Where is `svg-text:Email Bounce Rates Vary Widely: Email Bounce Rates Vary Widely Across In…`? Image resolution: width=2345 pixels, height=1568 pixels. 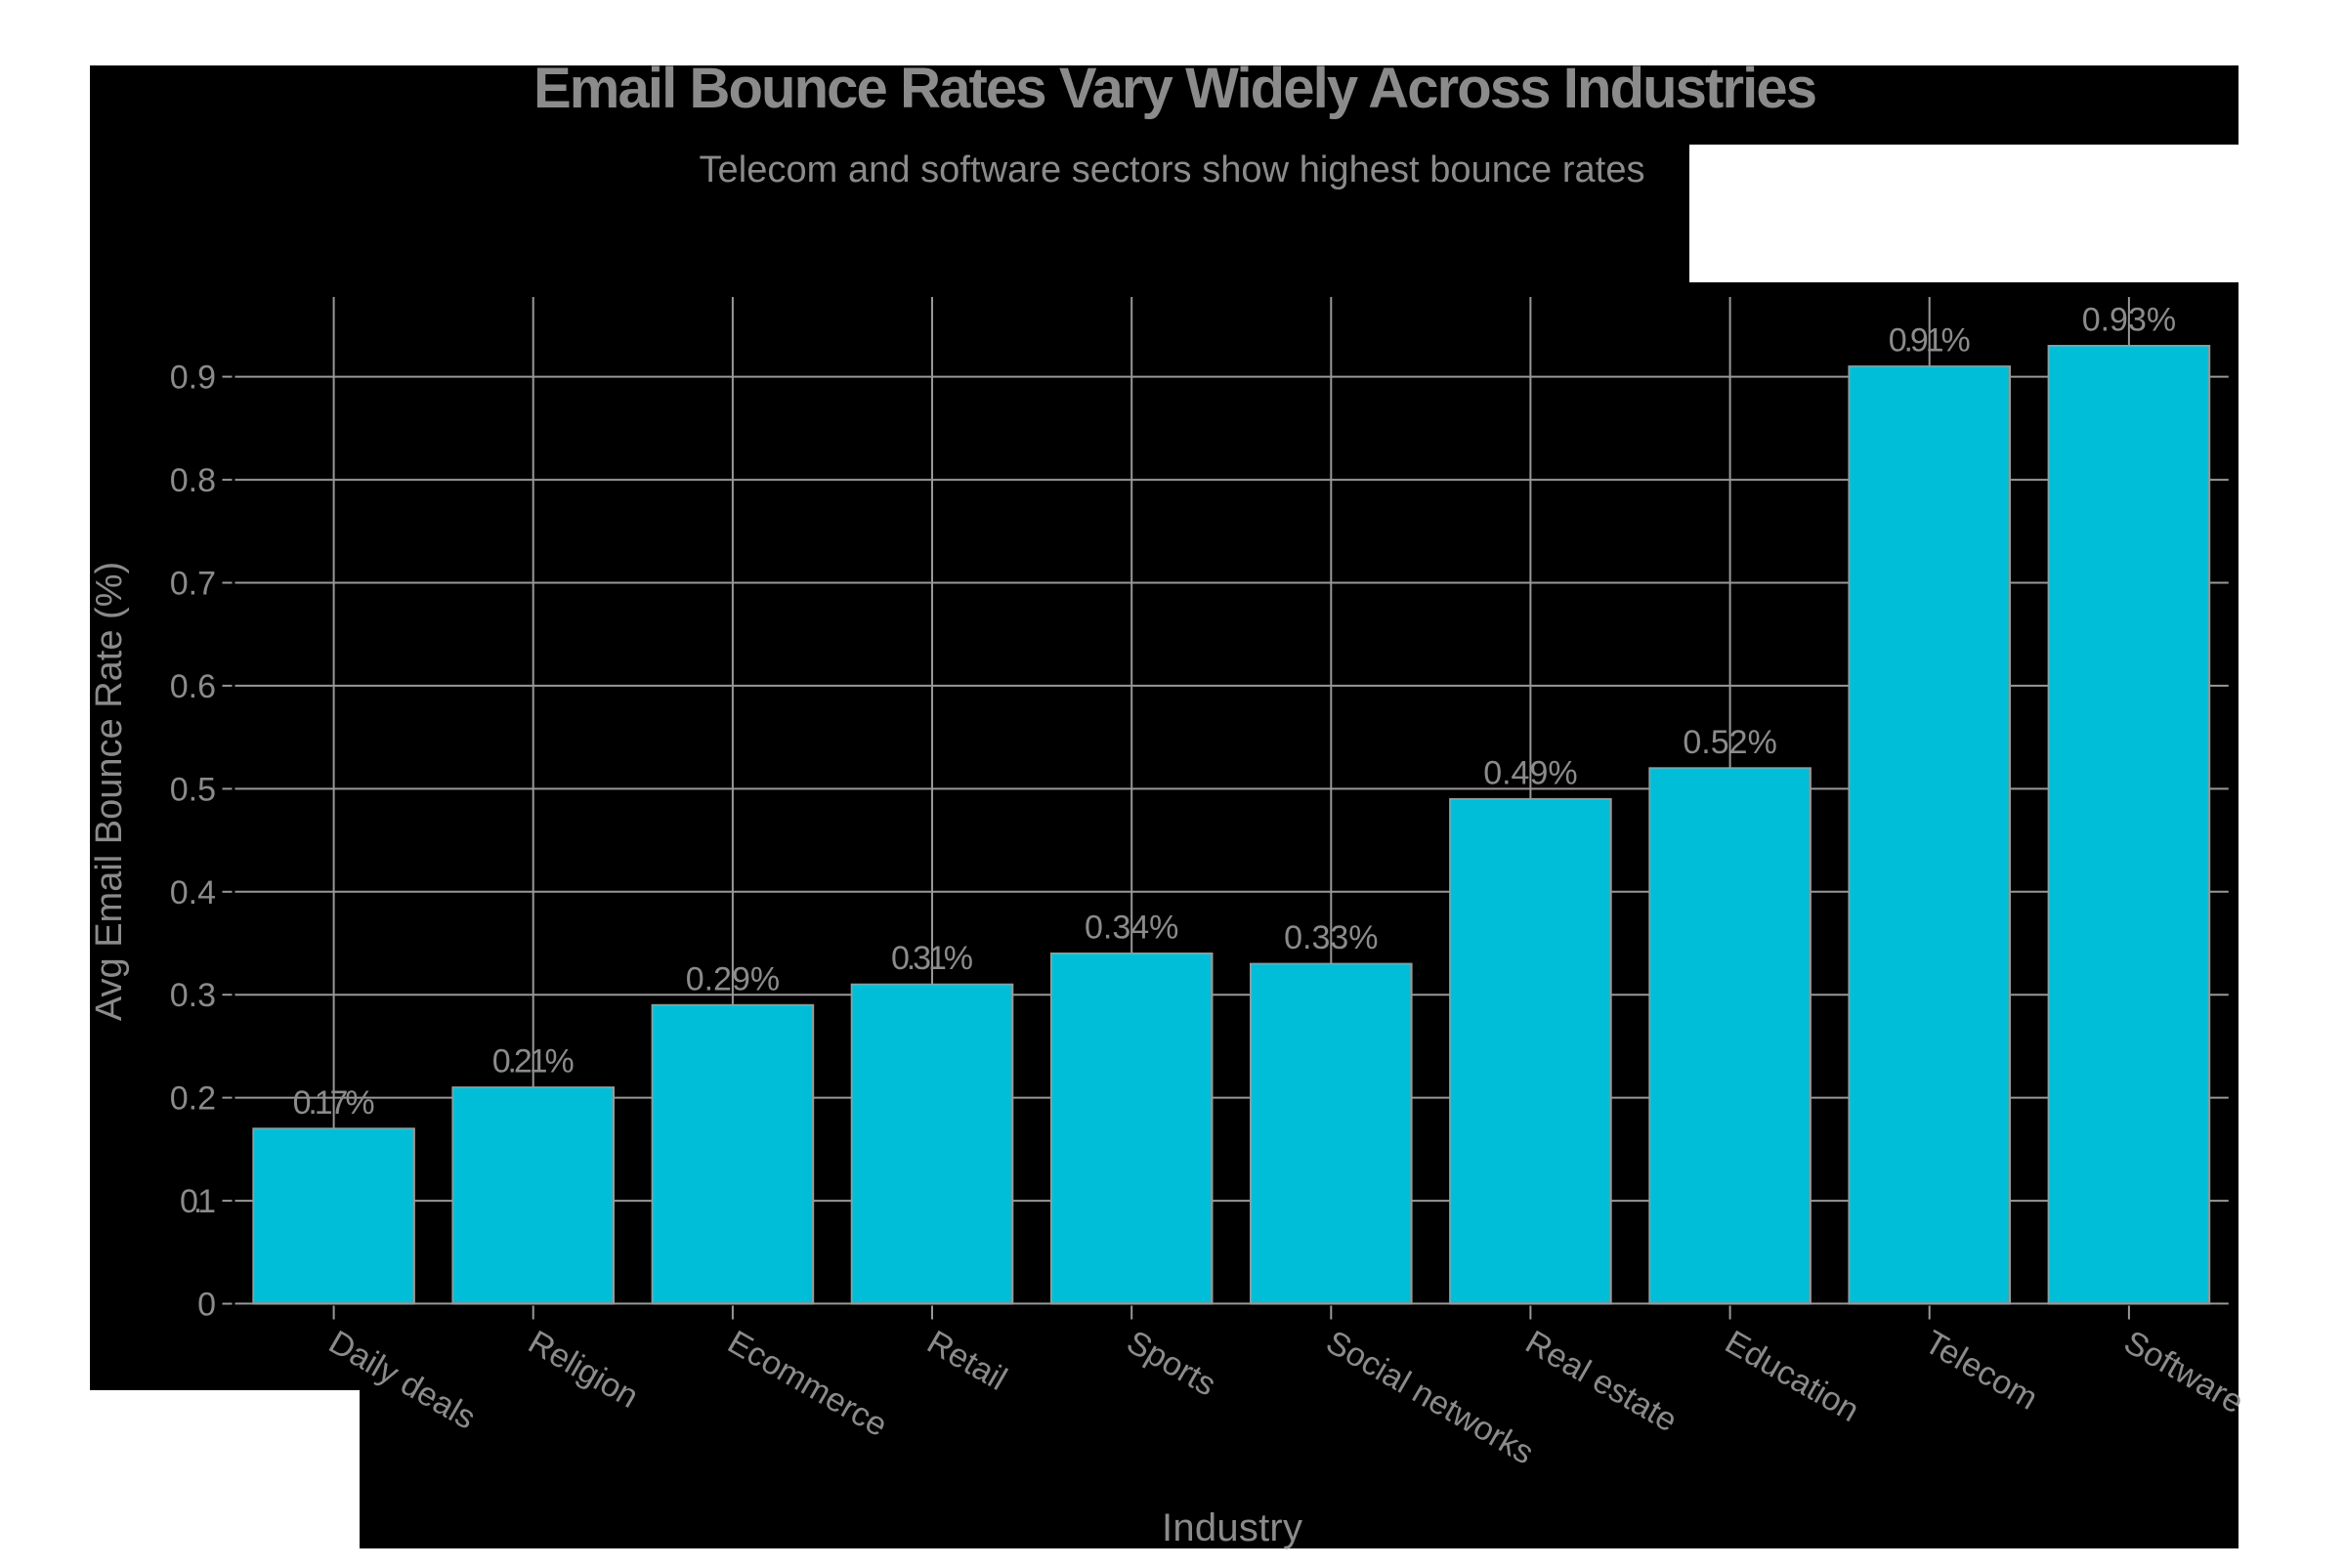
svg-text:Email Bounce Rates Vary Widely: Email Bounce Rates Vary Widely Across In… is located at coordinates (1175, 88).